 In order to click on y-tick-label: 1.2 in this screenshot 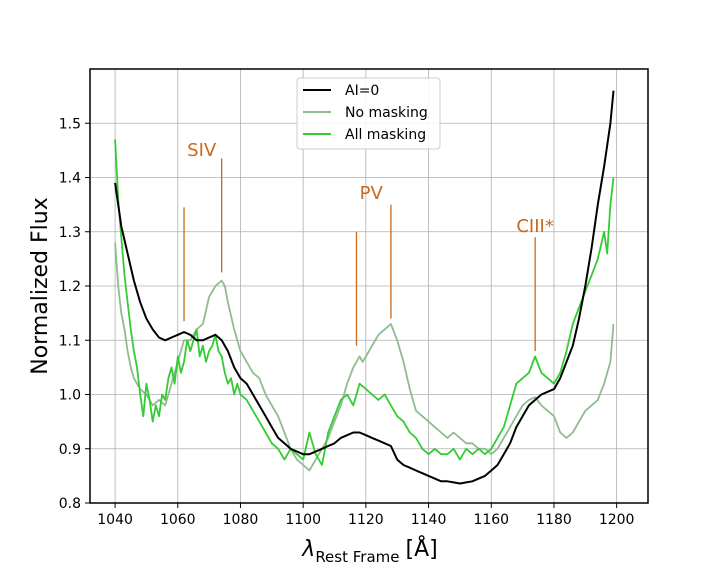, I will do `click(70, 287)`.